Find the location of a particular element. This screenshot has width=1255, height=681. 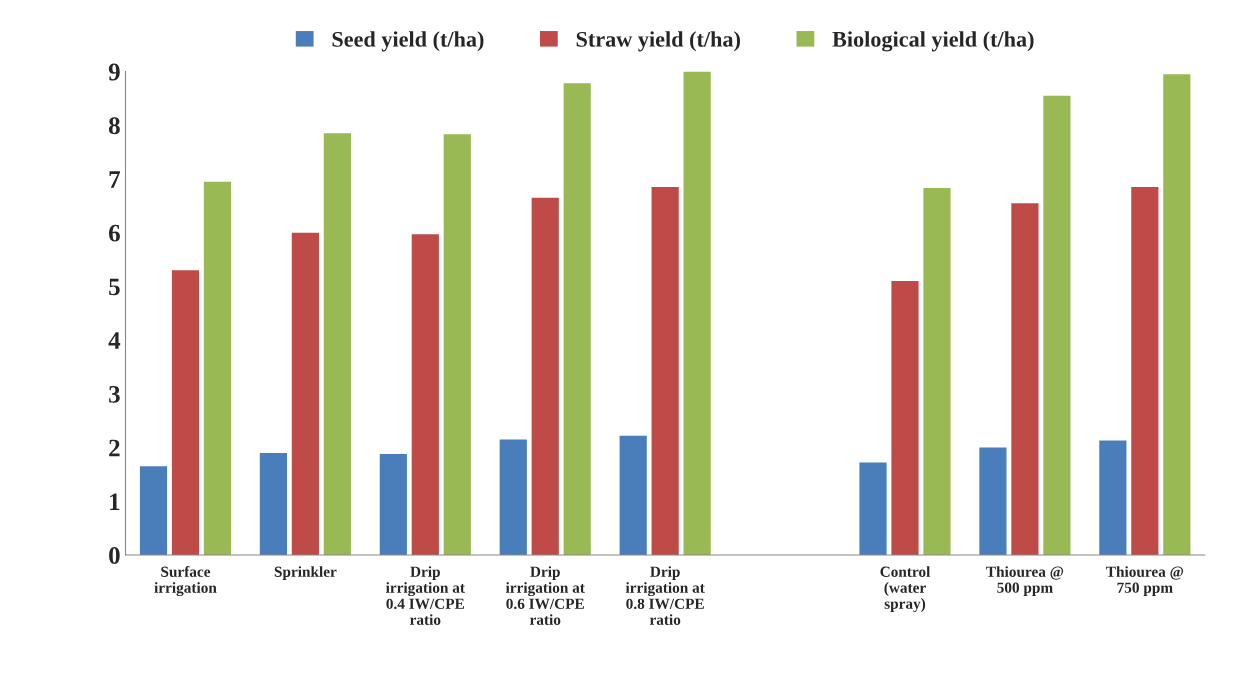

x-tick-label: Sprinkler is located at coordinates (305, 573).